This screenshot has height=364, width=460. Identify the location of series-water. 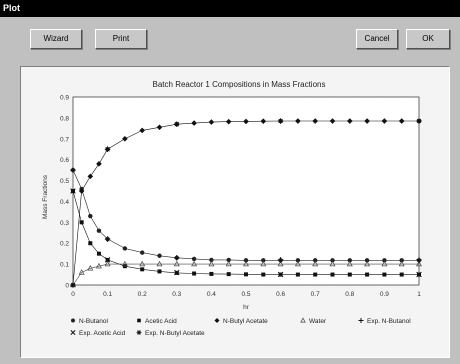
(246, 274).